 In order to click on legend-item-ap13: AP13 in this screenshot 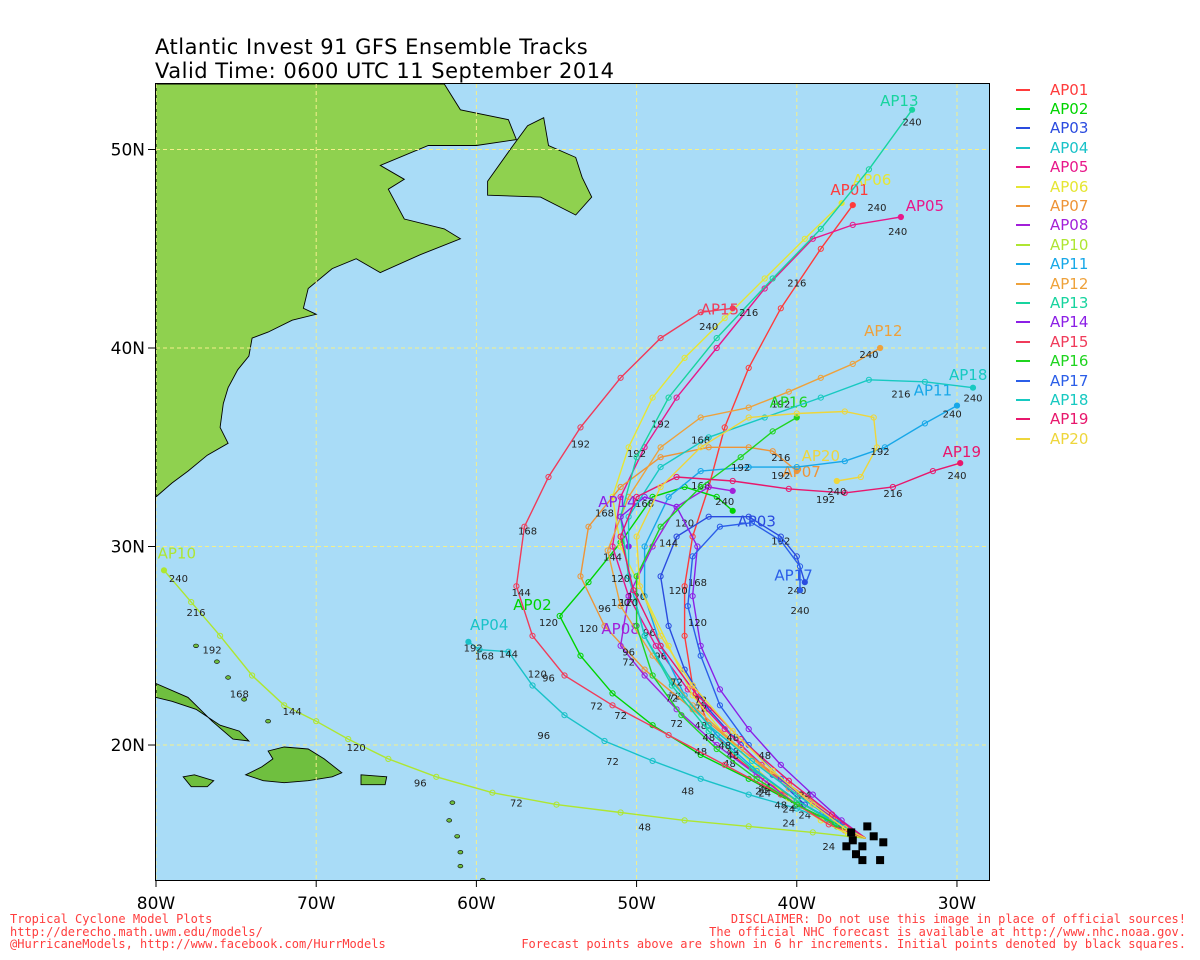, I will do `click(1106, 302)`.